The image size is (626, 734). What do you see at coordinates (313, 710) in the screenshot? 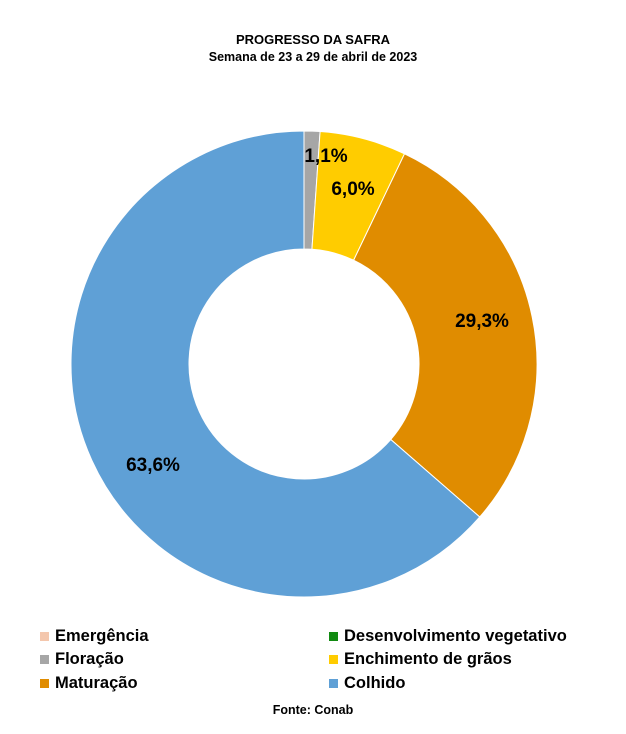
I see `source-note: Fonte: Conab` at bounding box center [313, 710].